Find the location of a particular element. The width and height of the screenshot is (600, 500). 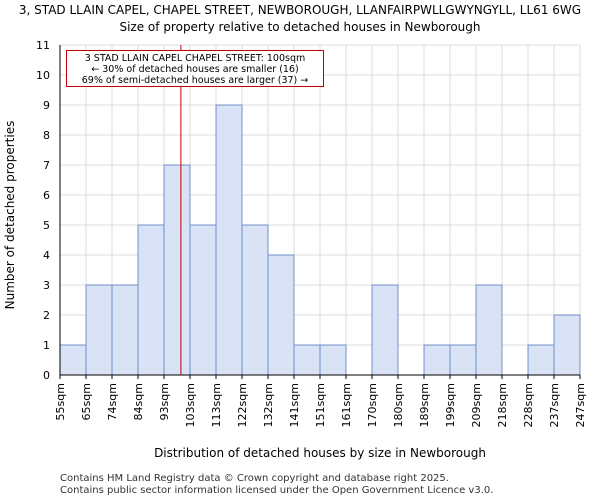

x-tick-label: 161sqm is located at coordinates (346, 405).